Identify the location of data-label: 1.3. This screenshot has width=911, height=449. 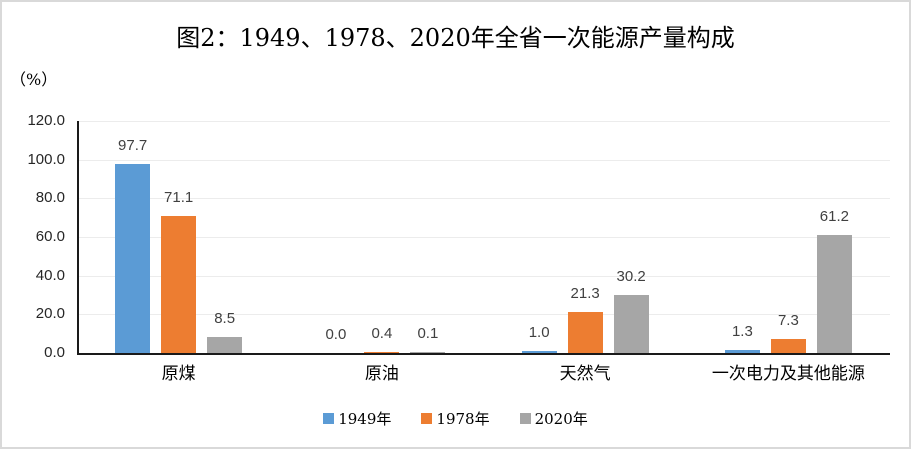
(742, 332).